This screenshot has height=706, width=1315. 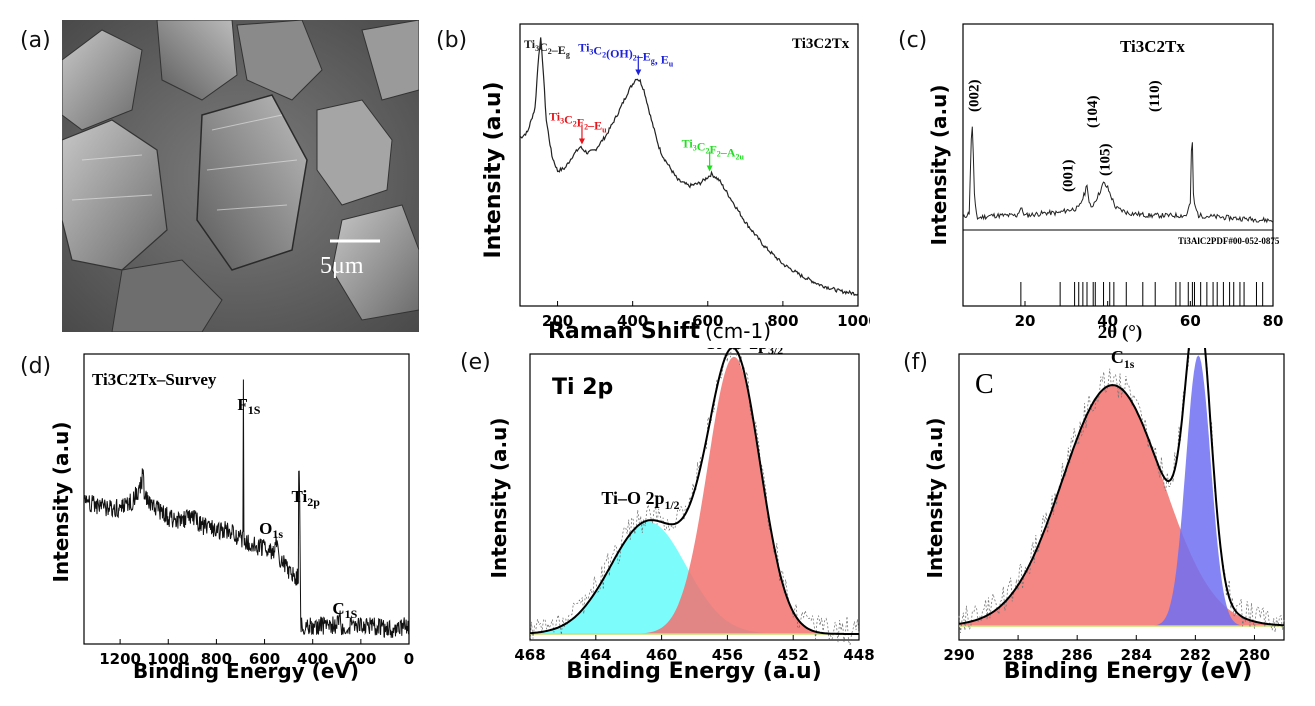 What do you see at coordinates (452, 40) in the screenshot?
I see `panel-b-label: (b)` at bounding box center [452, 40].